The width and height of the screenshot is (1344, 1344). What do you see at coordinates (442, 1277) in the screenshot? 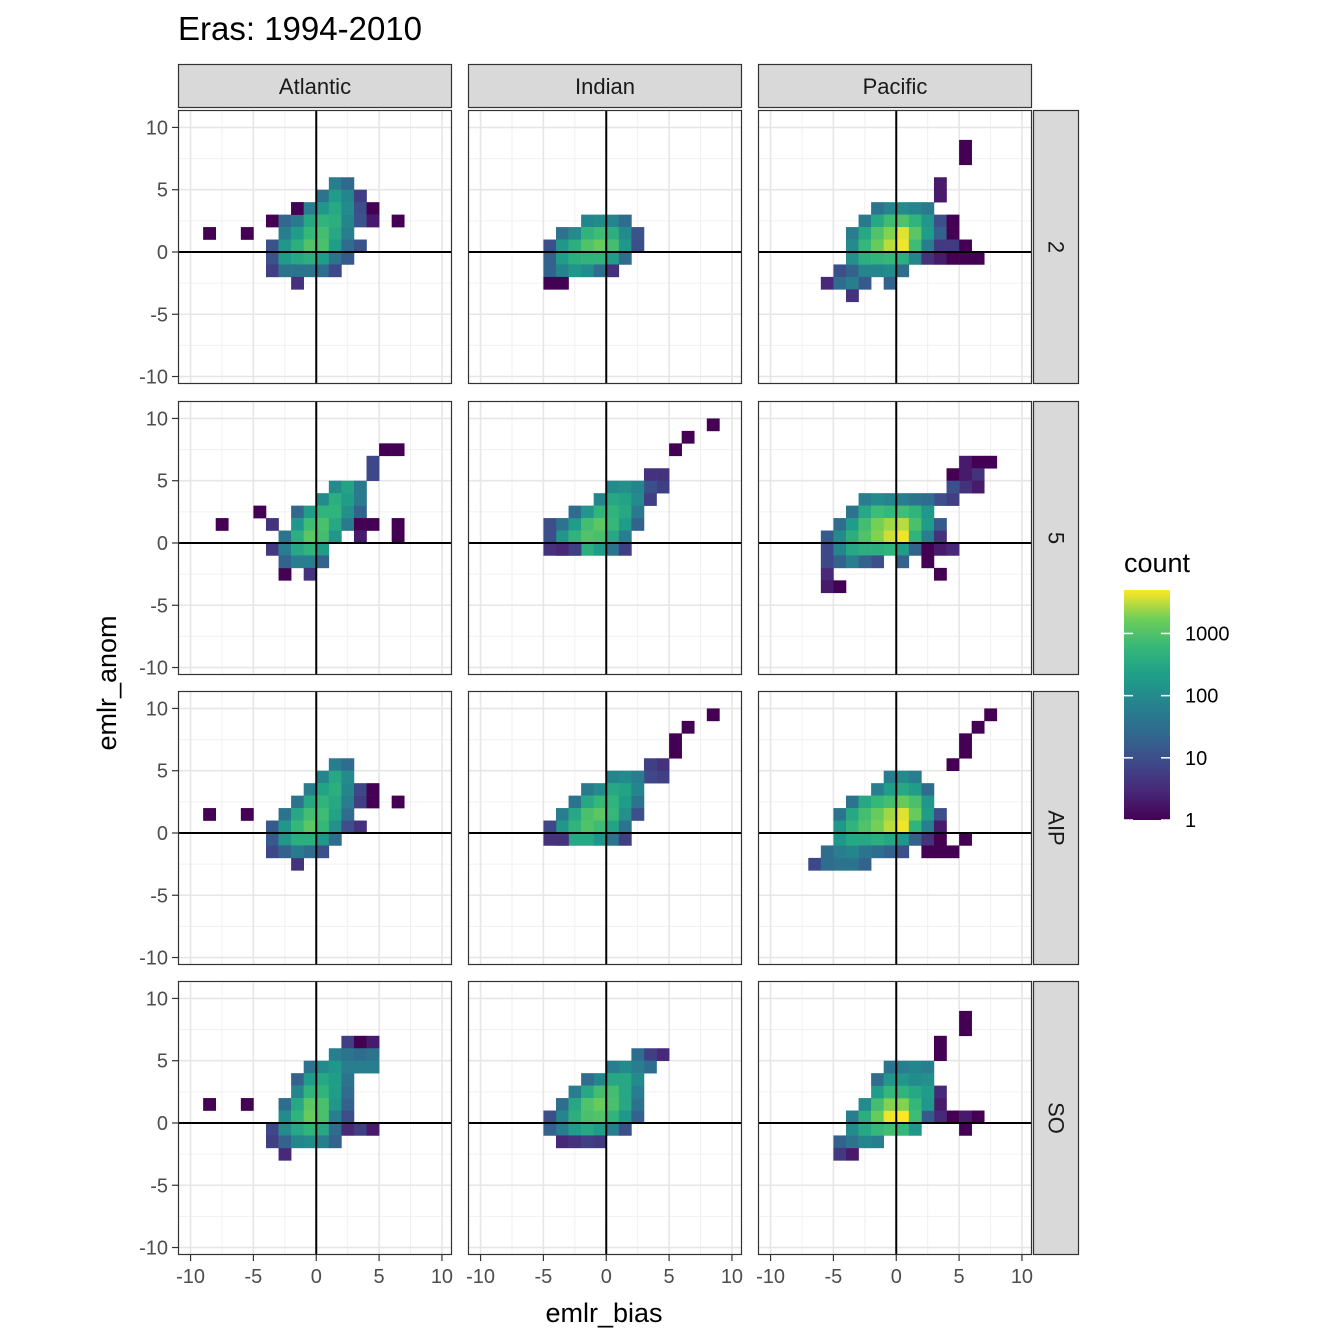
I see `x-tick-label: 10` at bounding box center [442, 1277].